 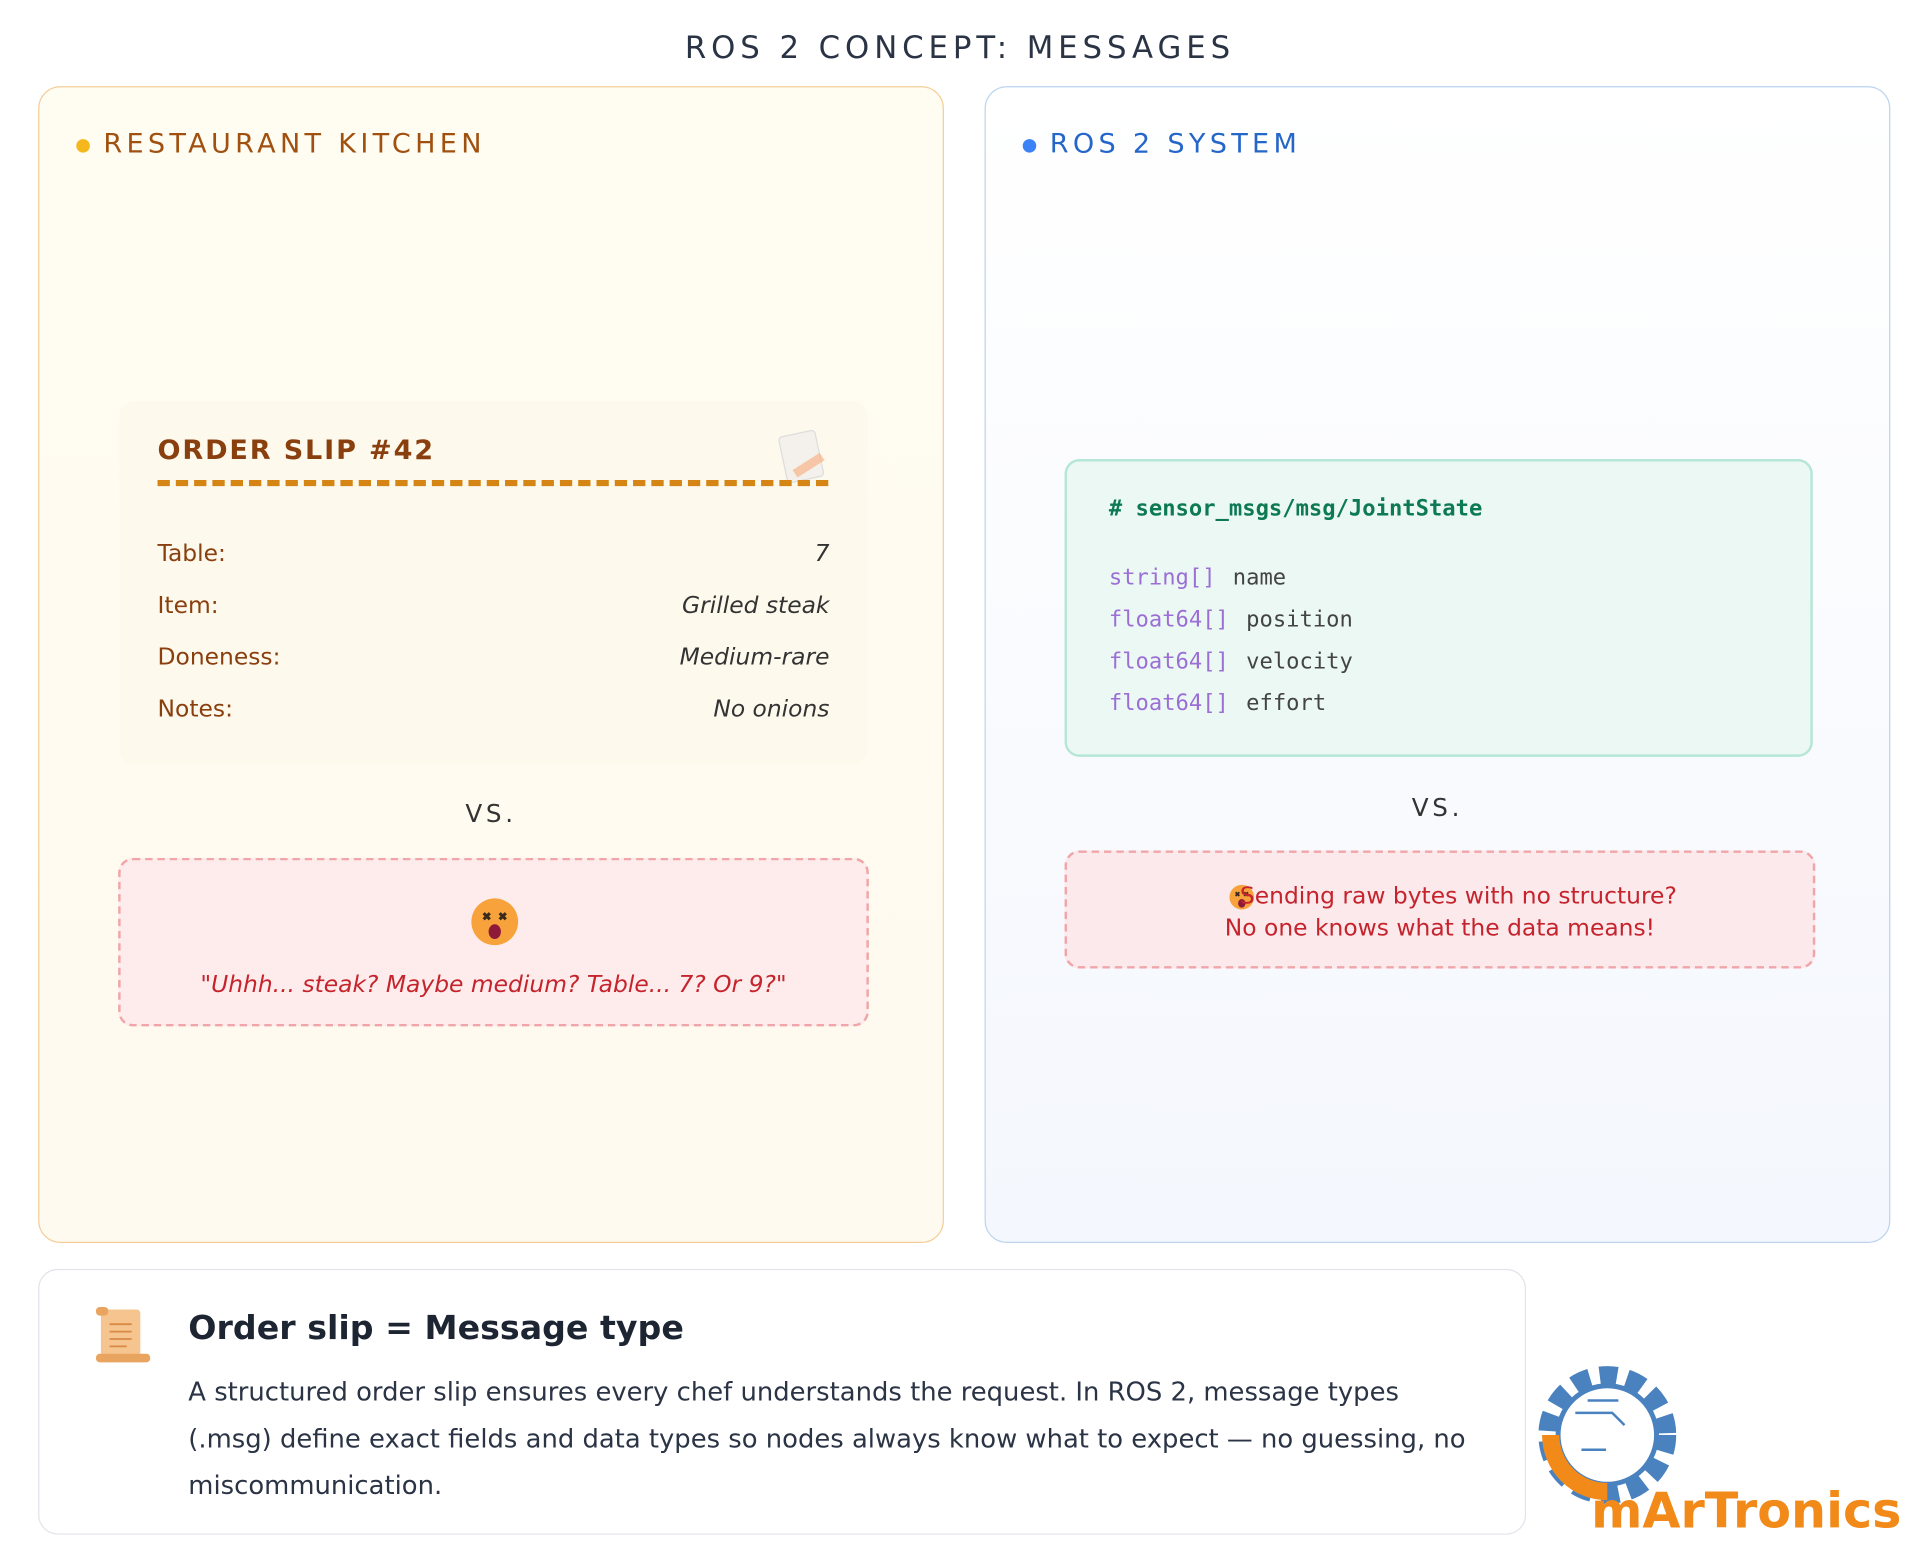 What do you see at coordinates (1746, 1510) in the screenshot?
I see `logo-text: mArTronics` at bounding box center [1746, 1510].